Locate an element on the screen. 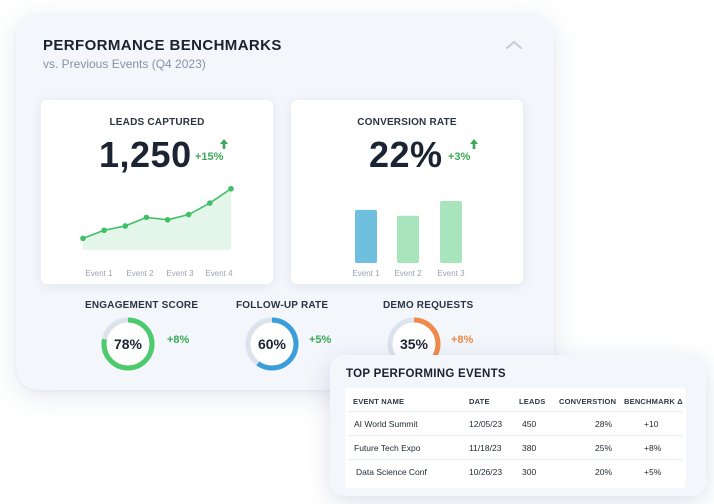 The width and height of the screenshot is (714, 504). column-header-date: DATE is located at coordinates (479, 401).